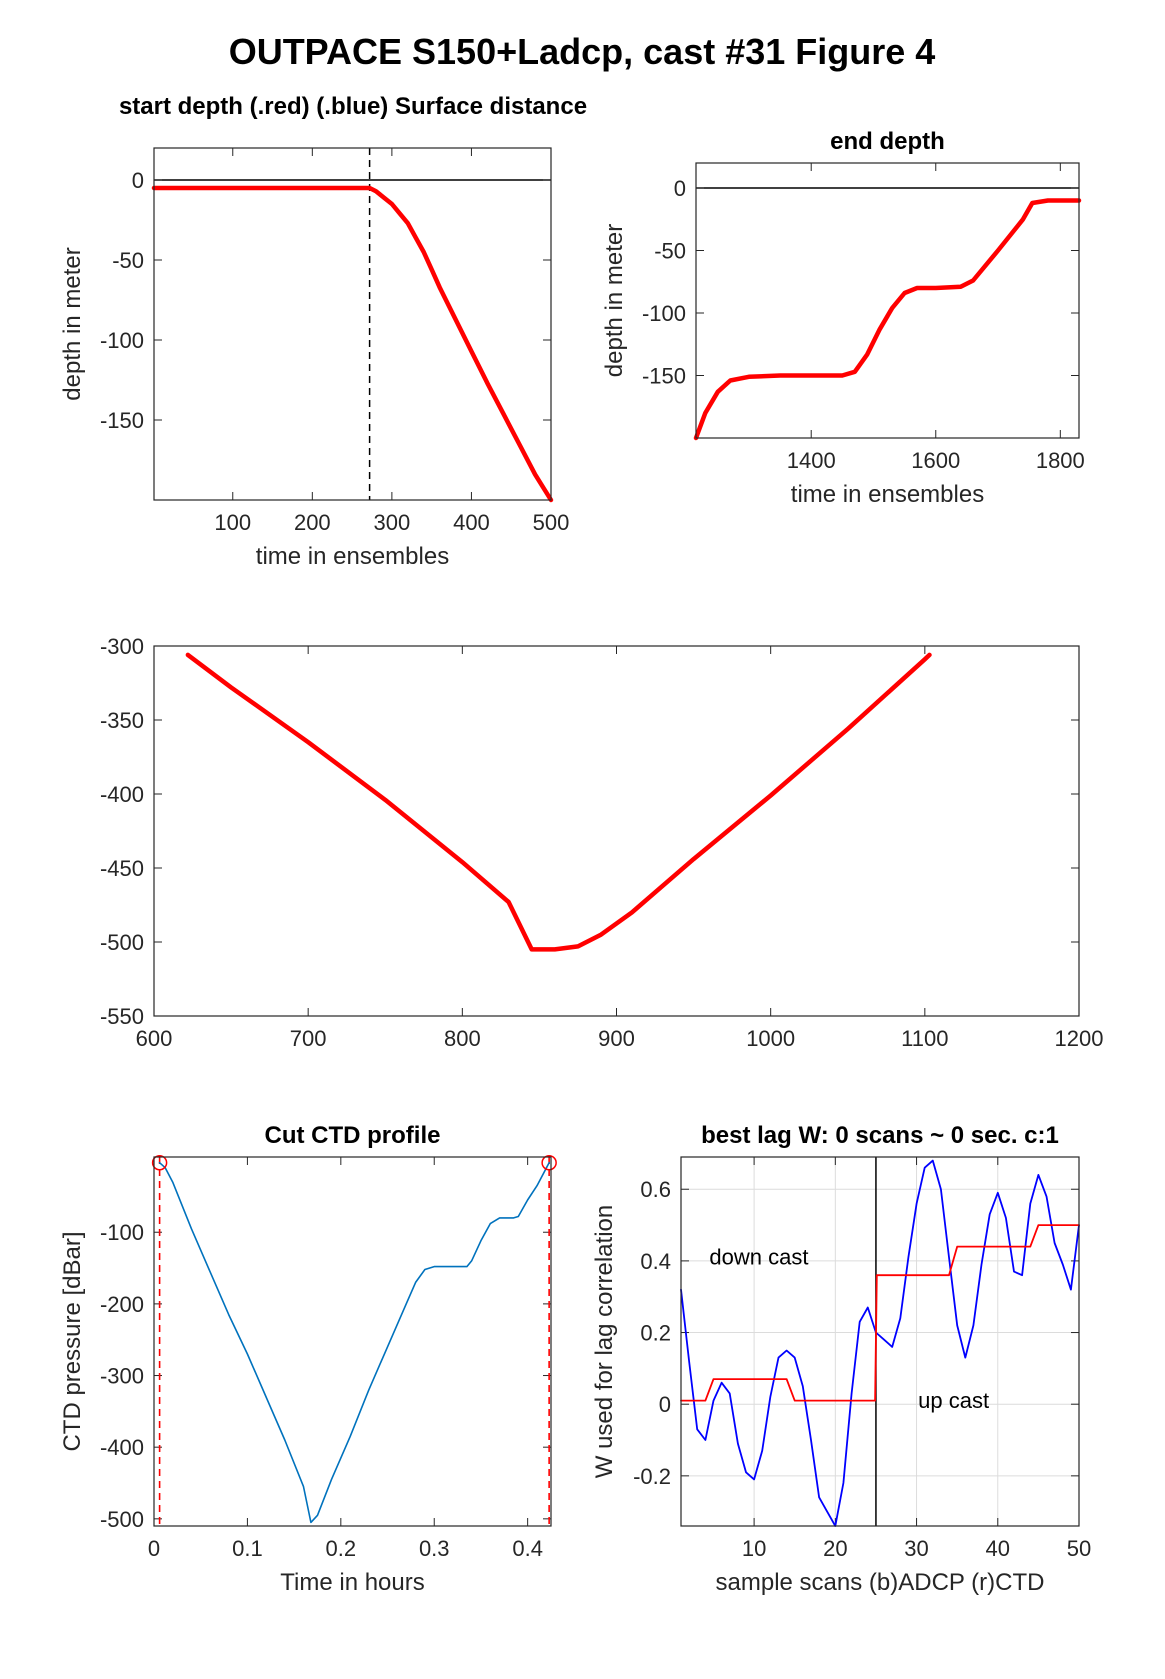  What do you see at coordinates (122, 868) in the screenshot?
I see `y-tick-label: -450` at bounding box center [122, 868].